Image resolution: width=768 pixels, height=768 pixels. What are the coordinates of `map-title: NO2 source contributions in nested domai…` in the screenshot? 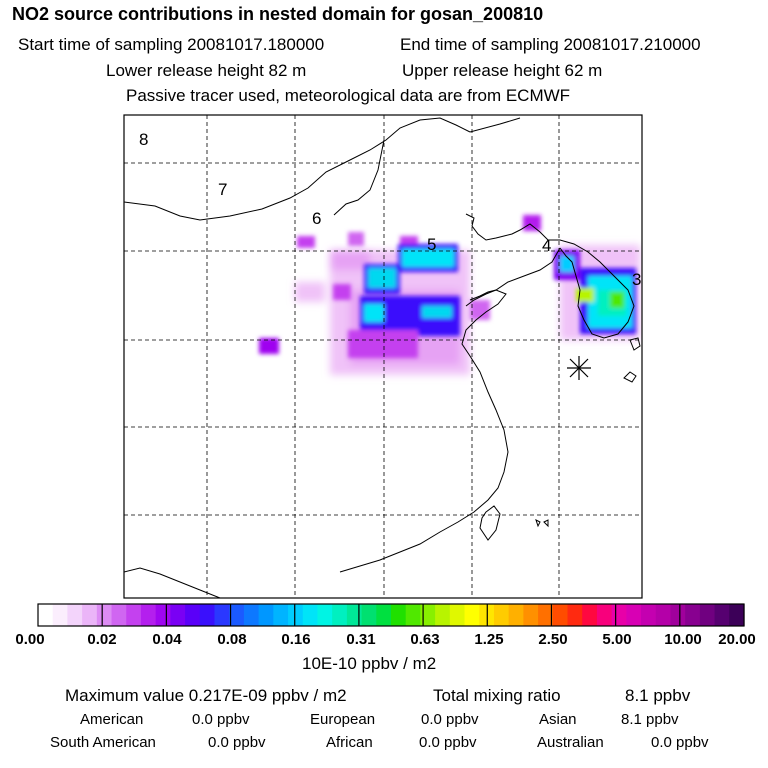 It's located at (278, 14).